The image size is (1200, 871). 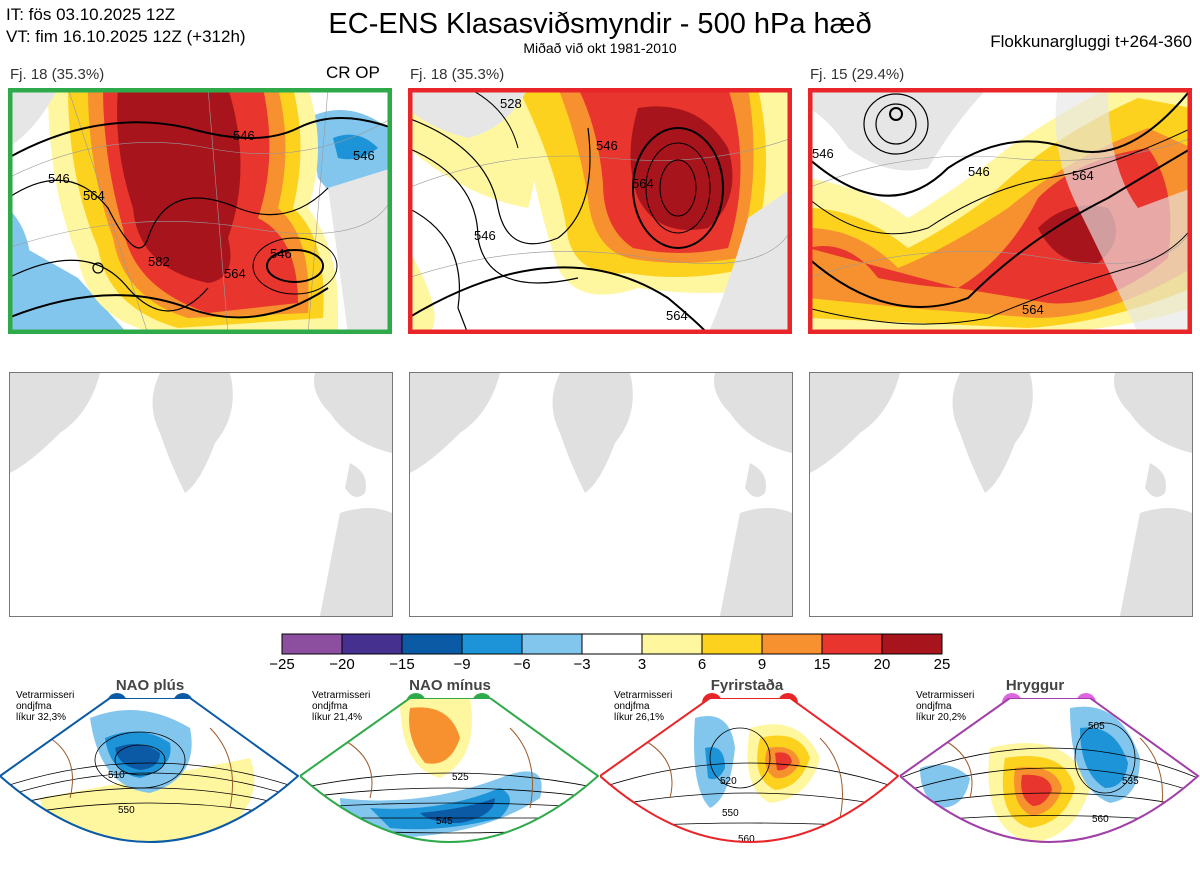 What do you see at coordinates (91, 14) in the screenshot?
I see `initial-time: IT: fös 03.10.2025 12Z` at bounding box center [91, 14].